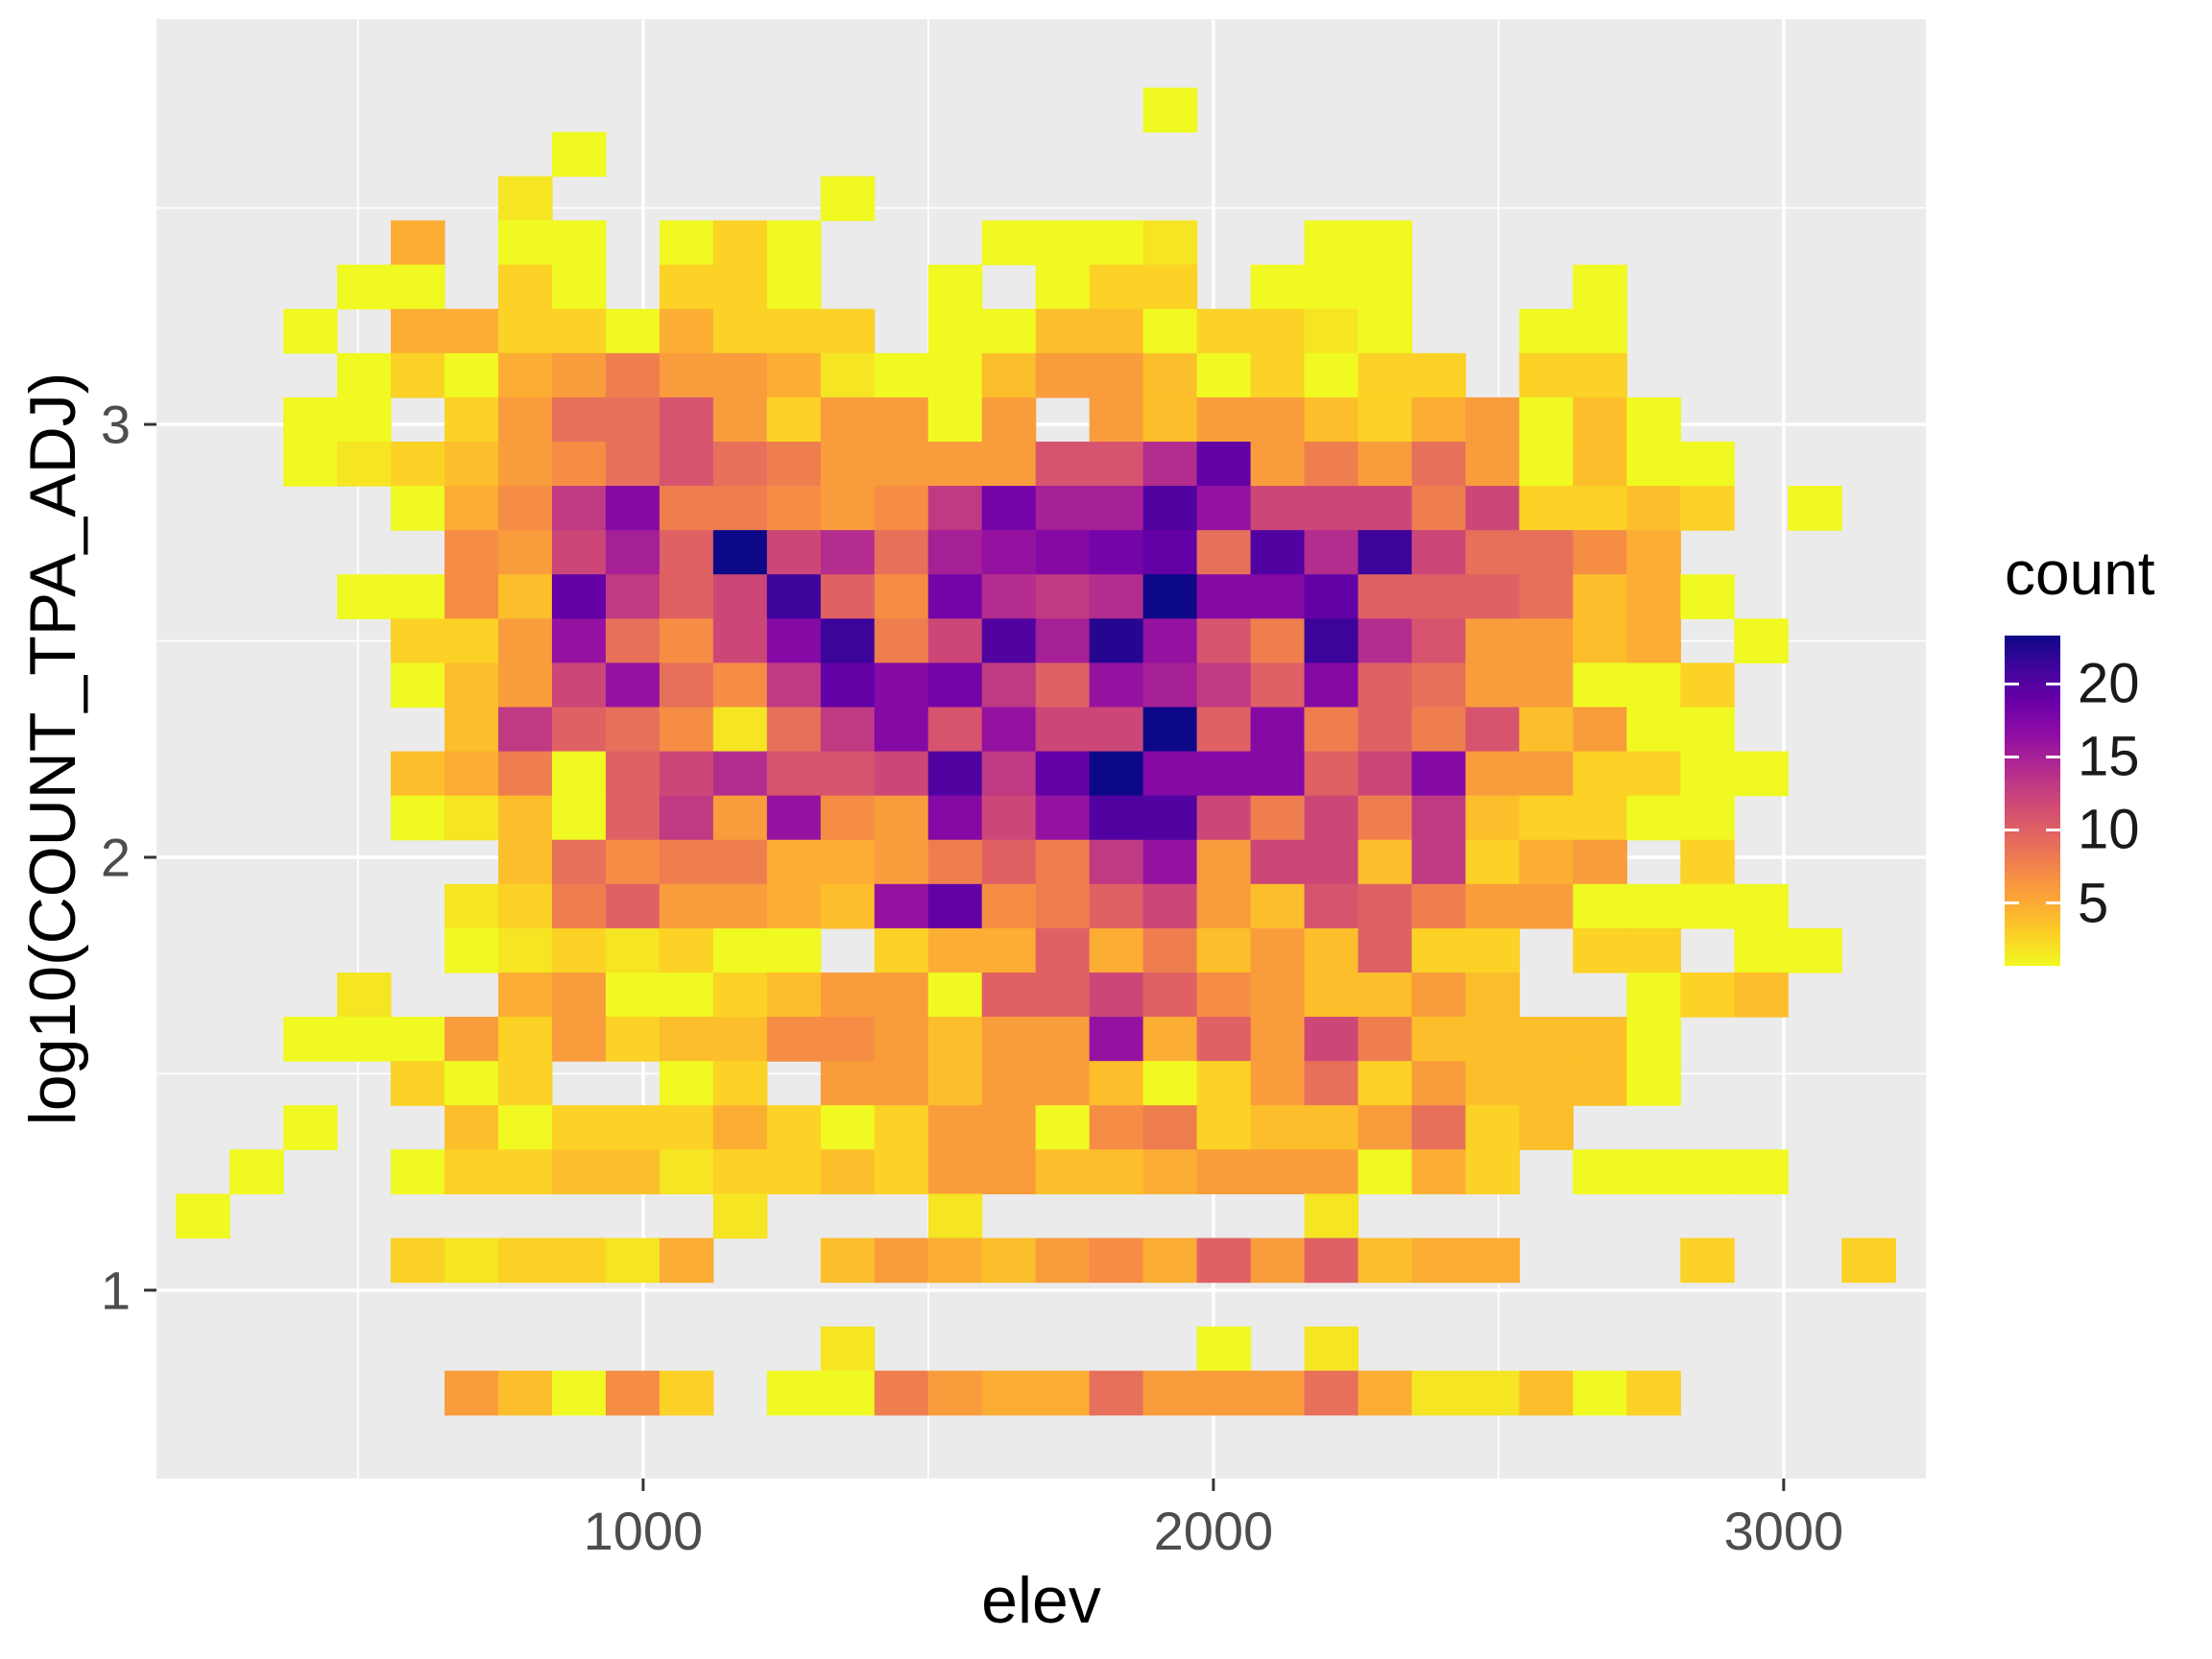 This screenshot has width=2212, height=1659. I want to click on x-axis-title: elev, so click(1041, 1600).